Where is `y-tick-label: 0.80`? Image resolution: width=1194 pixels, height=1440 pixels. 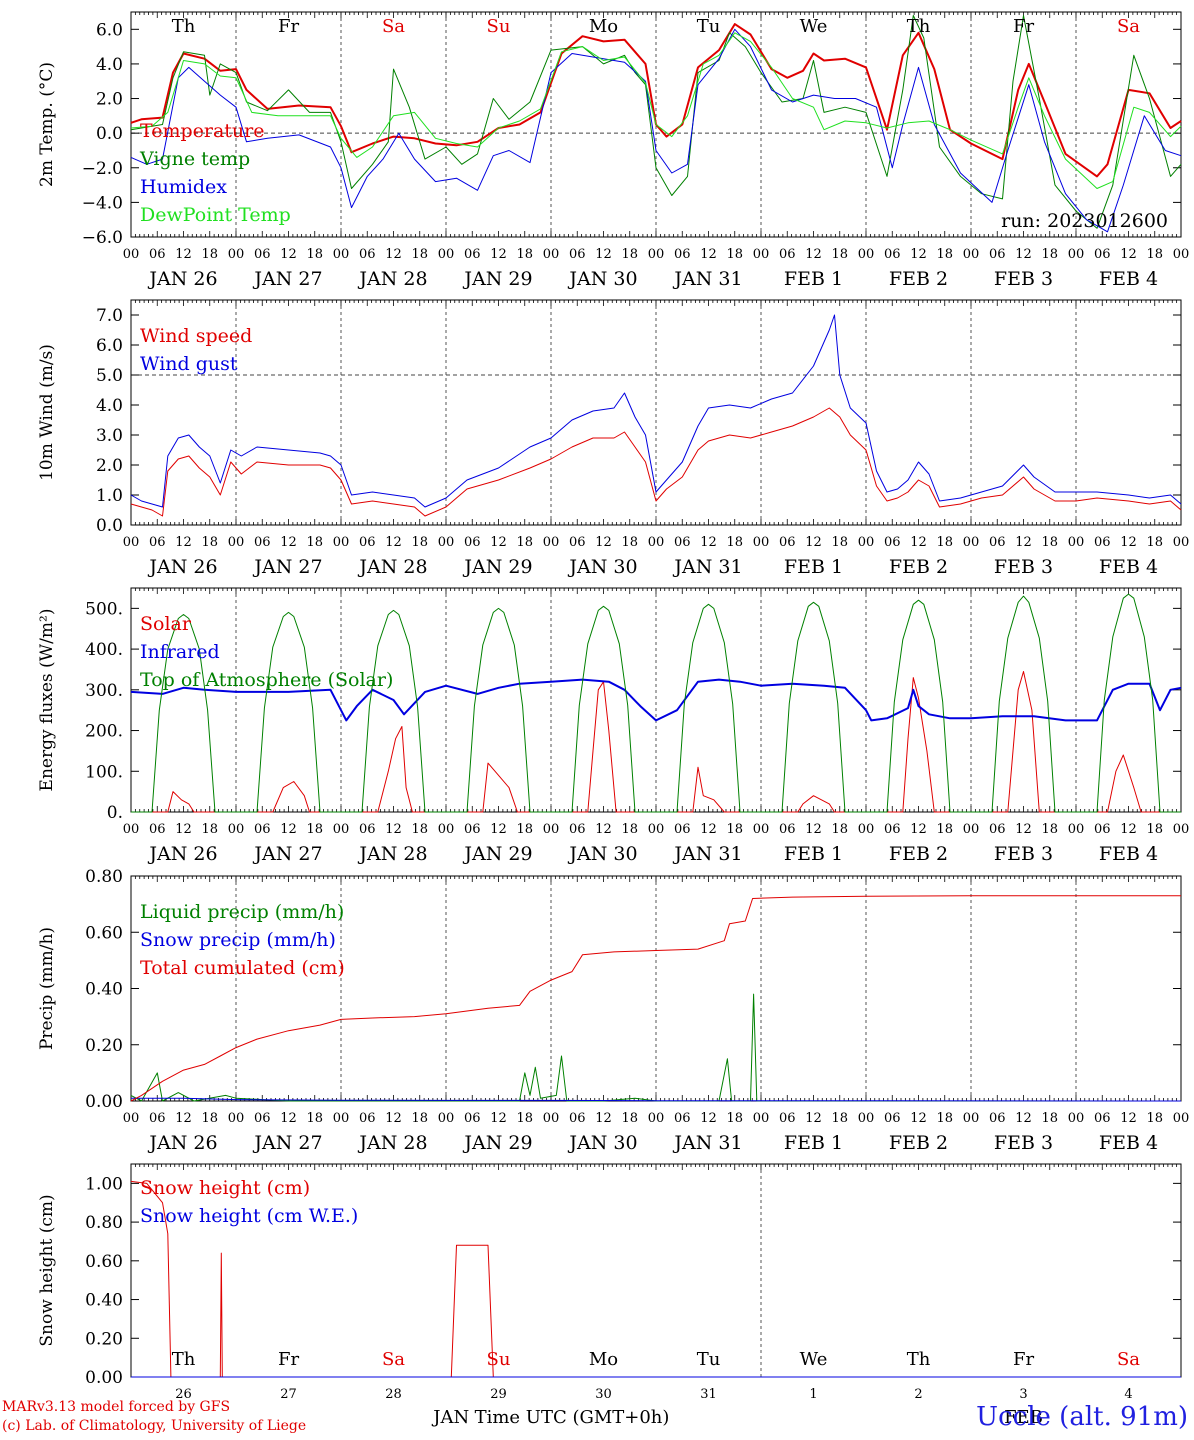 y-tick-label: 0.80 is located at coordinates (104, 1223).